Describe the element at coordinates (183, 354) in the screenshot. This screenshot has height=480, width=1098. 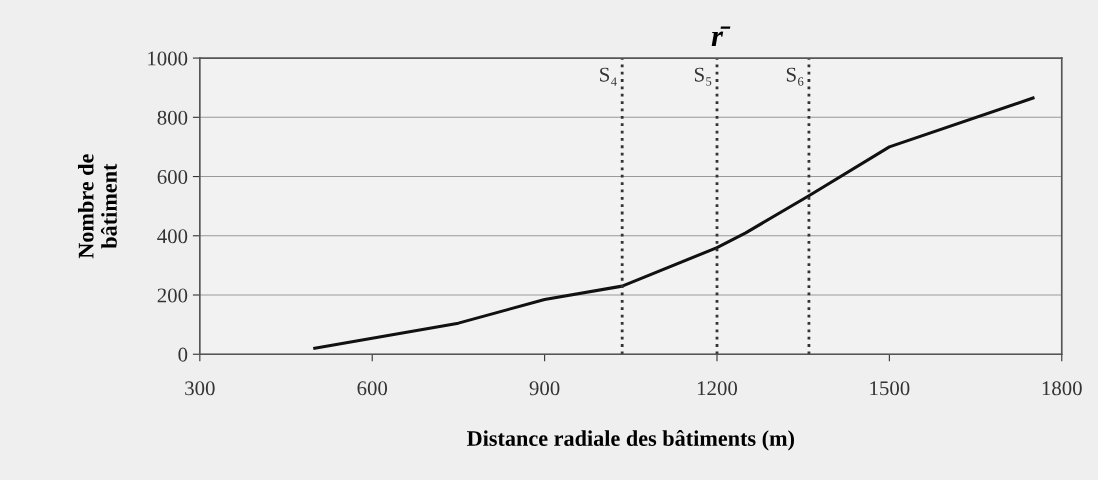
I see `y-tick-label: 0` at that location.